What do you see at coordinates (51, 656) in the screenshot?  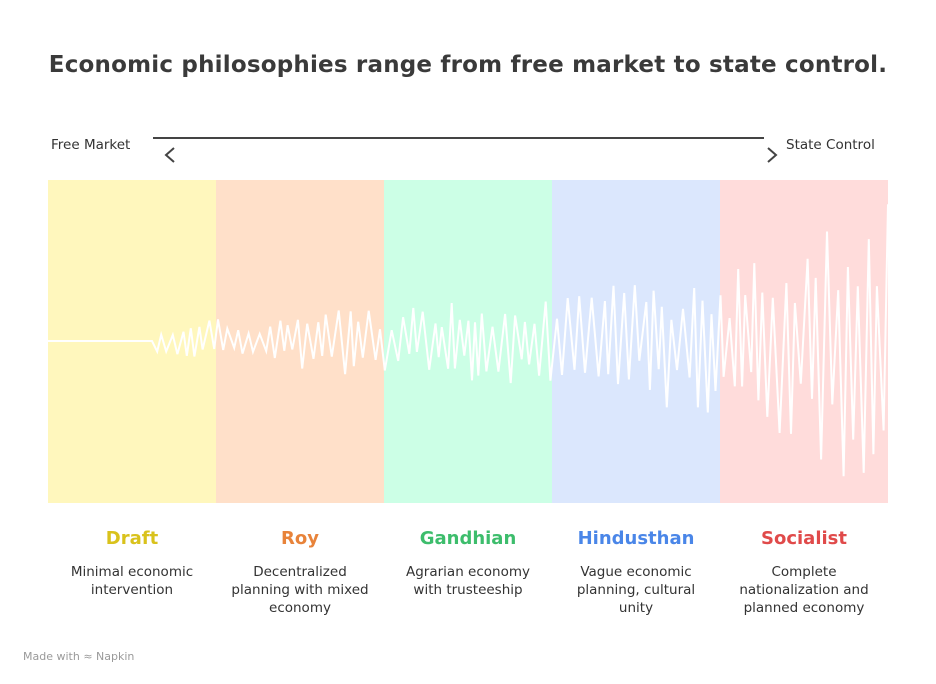 I see `footer-text: Made with` at bounding box center [51, 656].